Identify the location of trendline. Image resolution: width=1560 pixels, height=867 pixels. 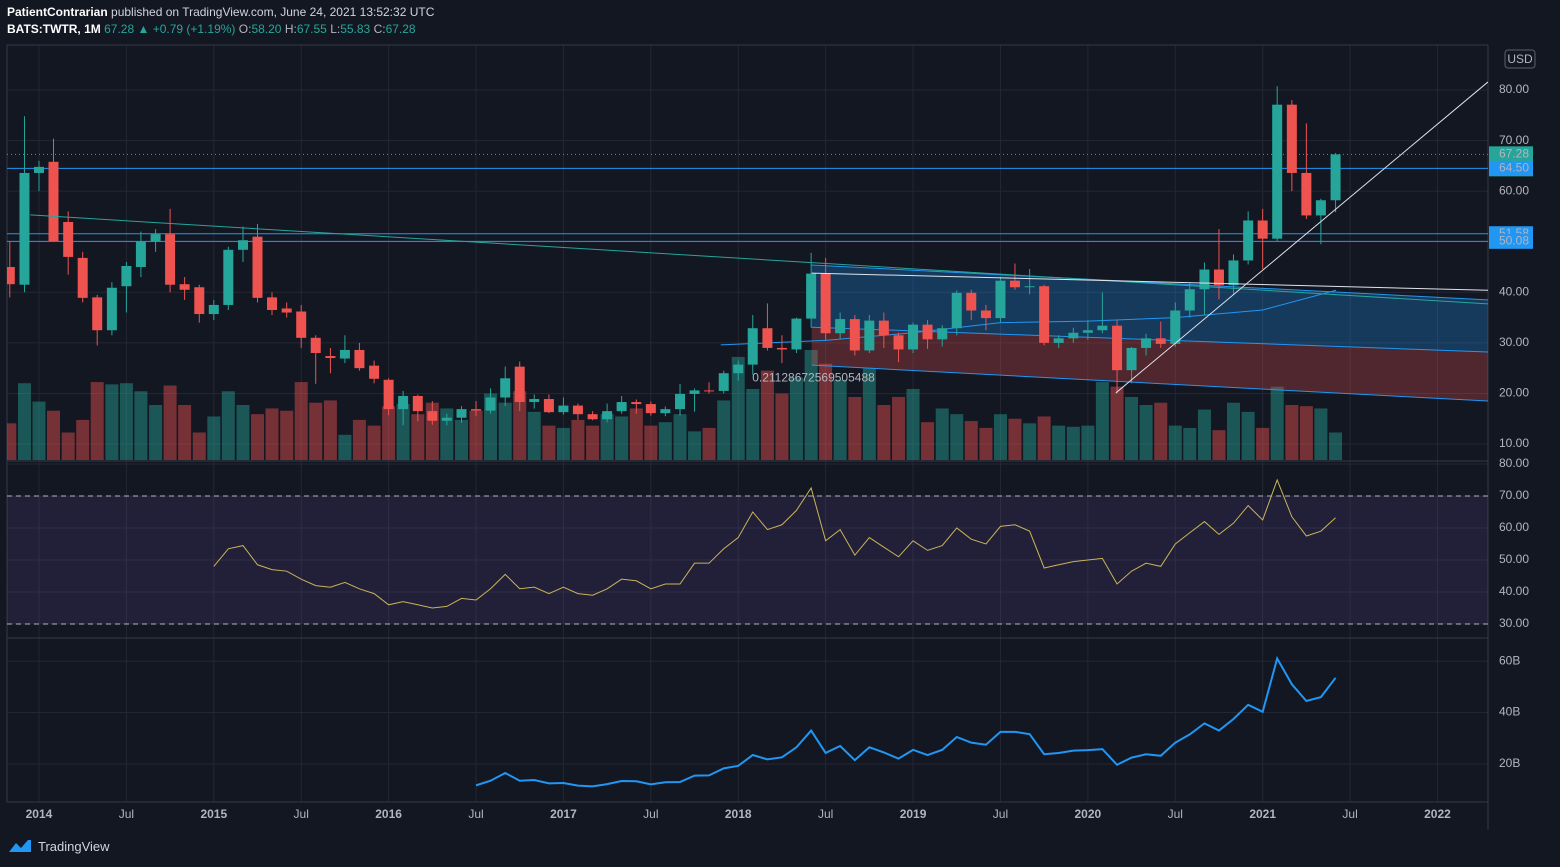
(1301, 237).